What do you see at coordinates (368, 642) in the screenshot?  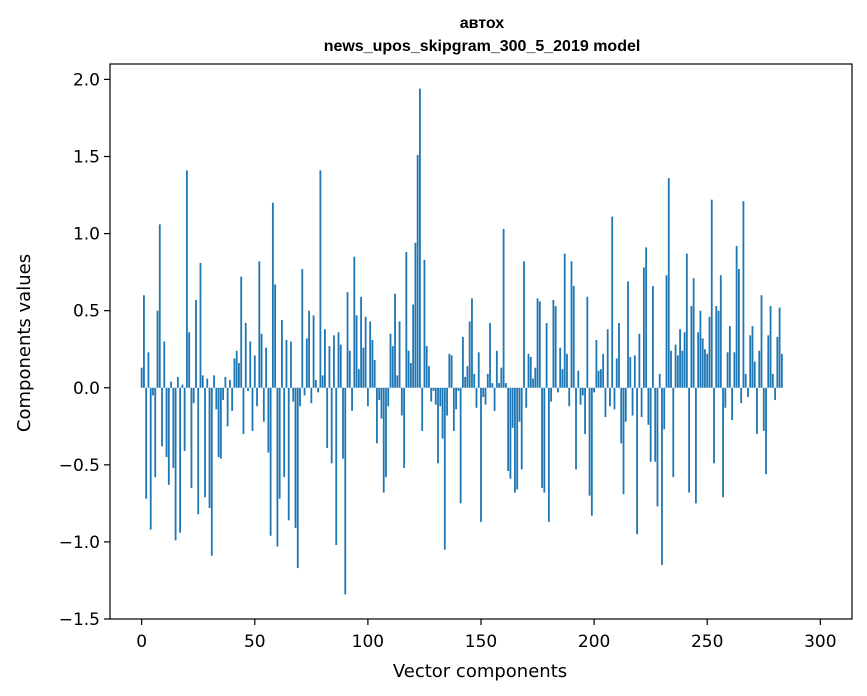 I see `x-tick-label: 100` at bounding box center [368, 642].